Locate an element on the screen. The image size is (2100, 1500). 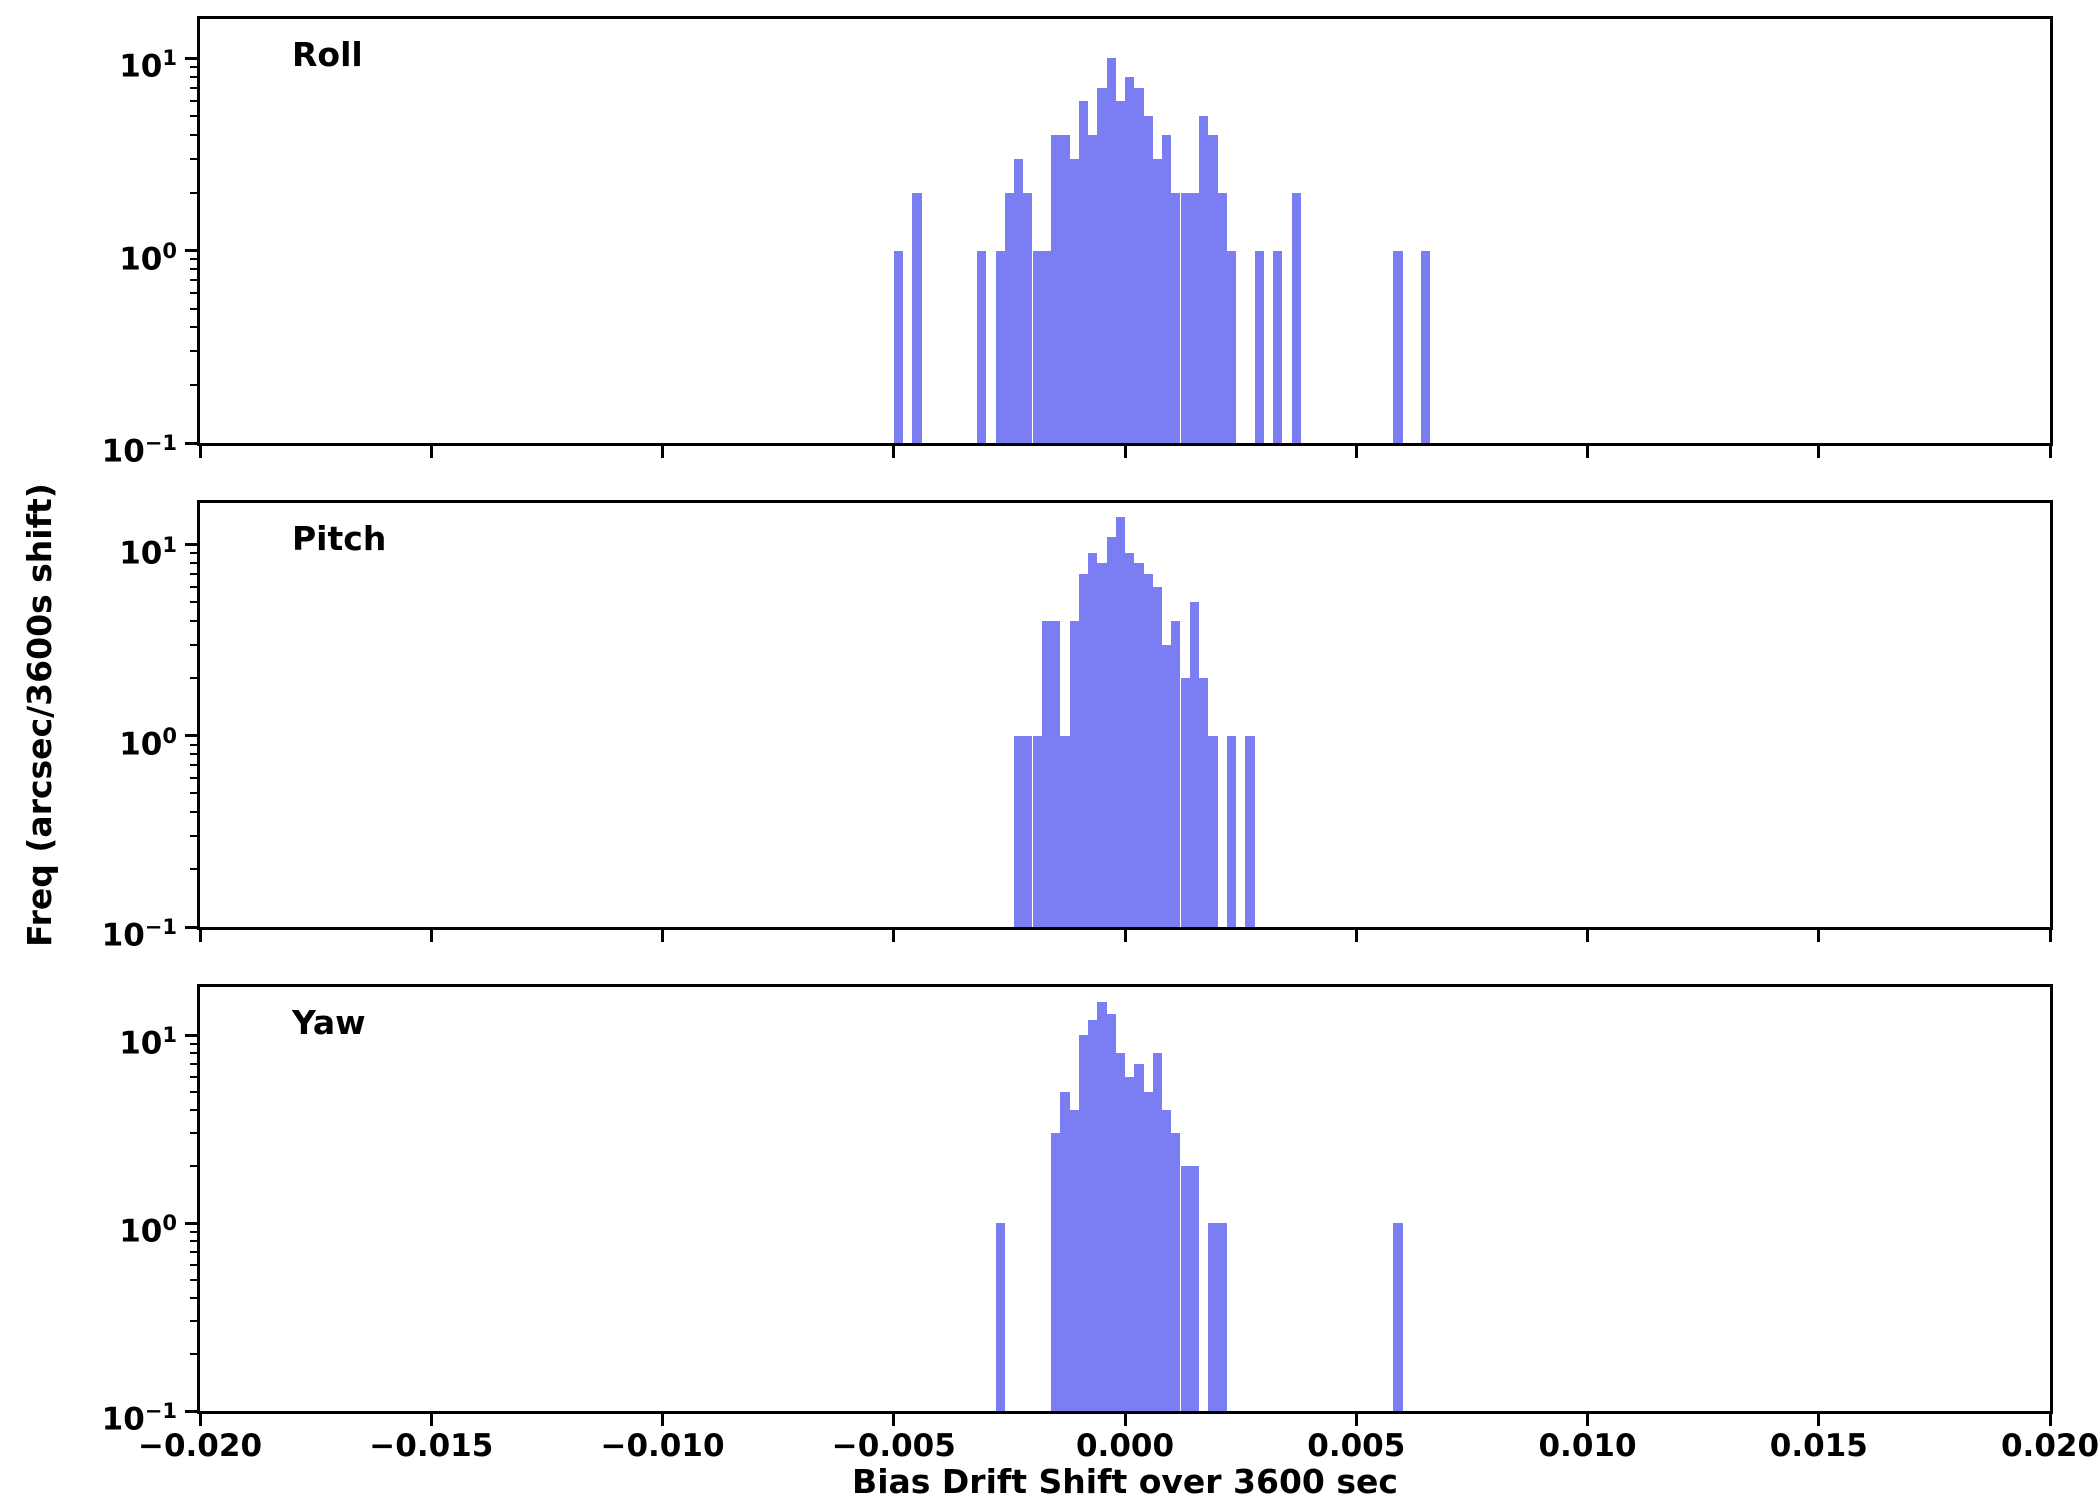
panel-title-roll: Roll is located at coordinates (327, 54).